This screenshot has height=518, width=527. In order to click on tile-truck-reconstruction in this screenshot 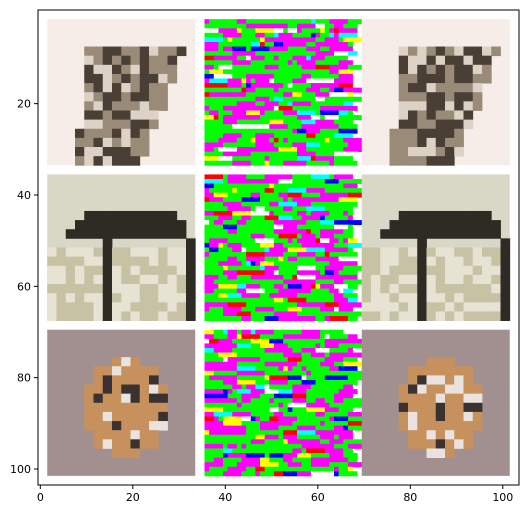, I will do `click(435, 92)`.